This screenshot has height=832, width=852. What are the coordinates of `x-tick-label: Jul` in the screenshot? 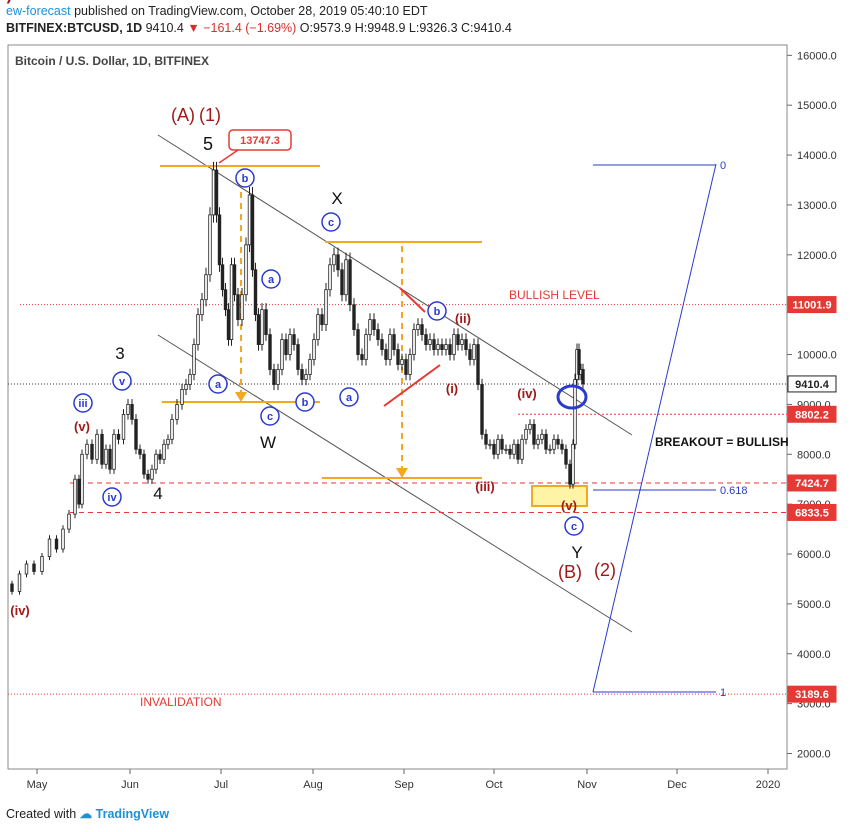 It's located at (221, 785).